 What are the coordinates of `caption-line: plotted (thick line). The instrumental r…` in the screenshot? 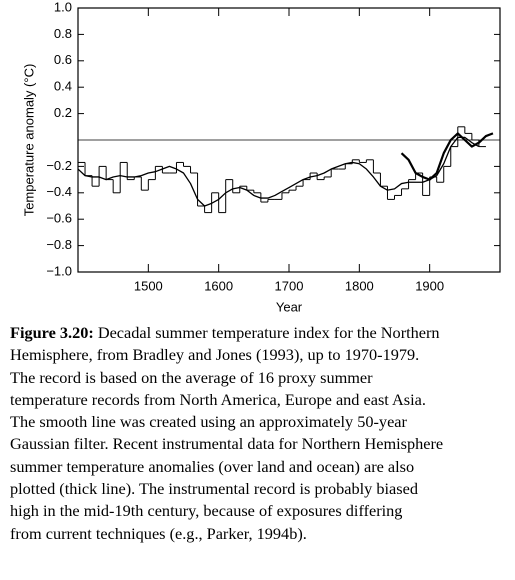 It's located at (260, 489).